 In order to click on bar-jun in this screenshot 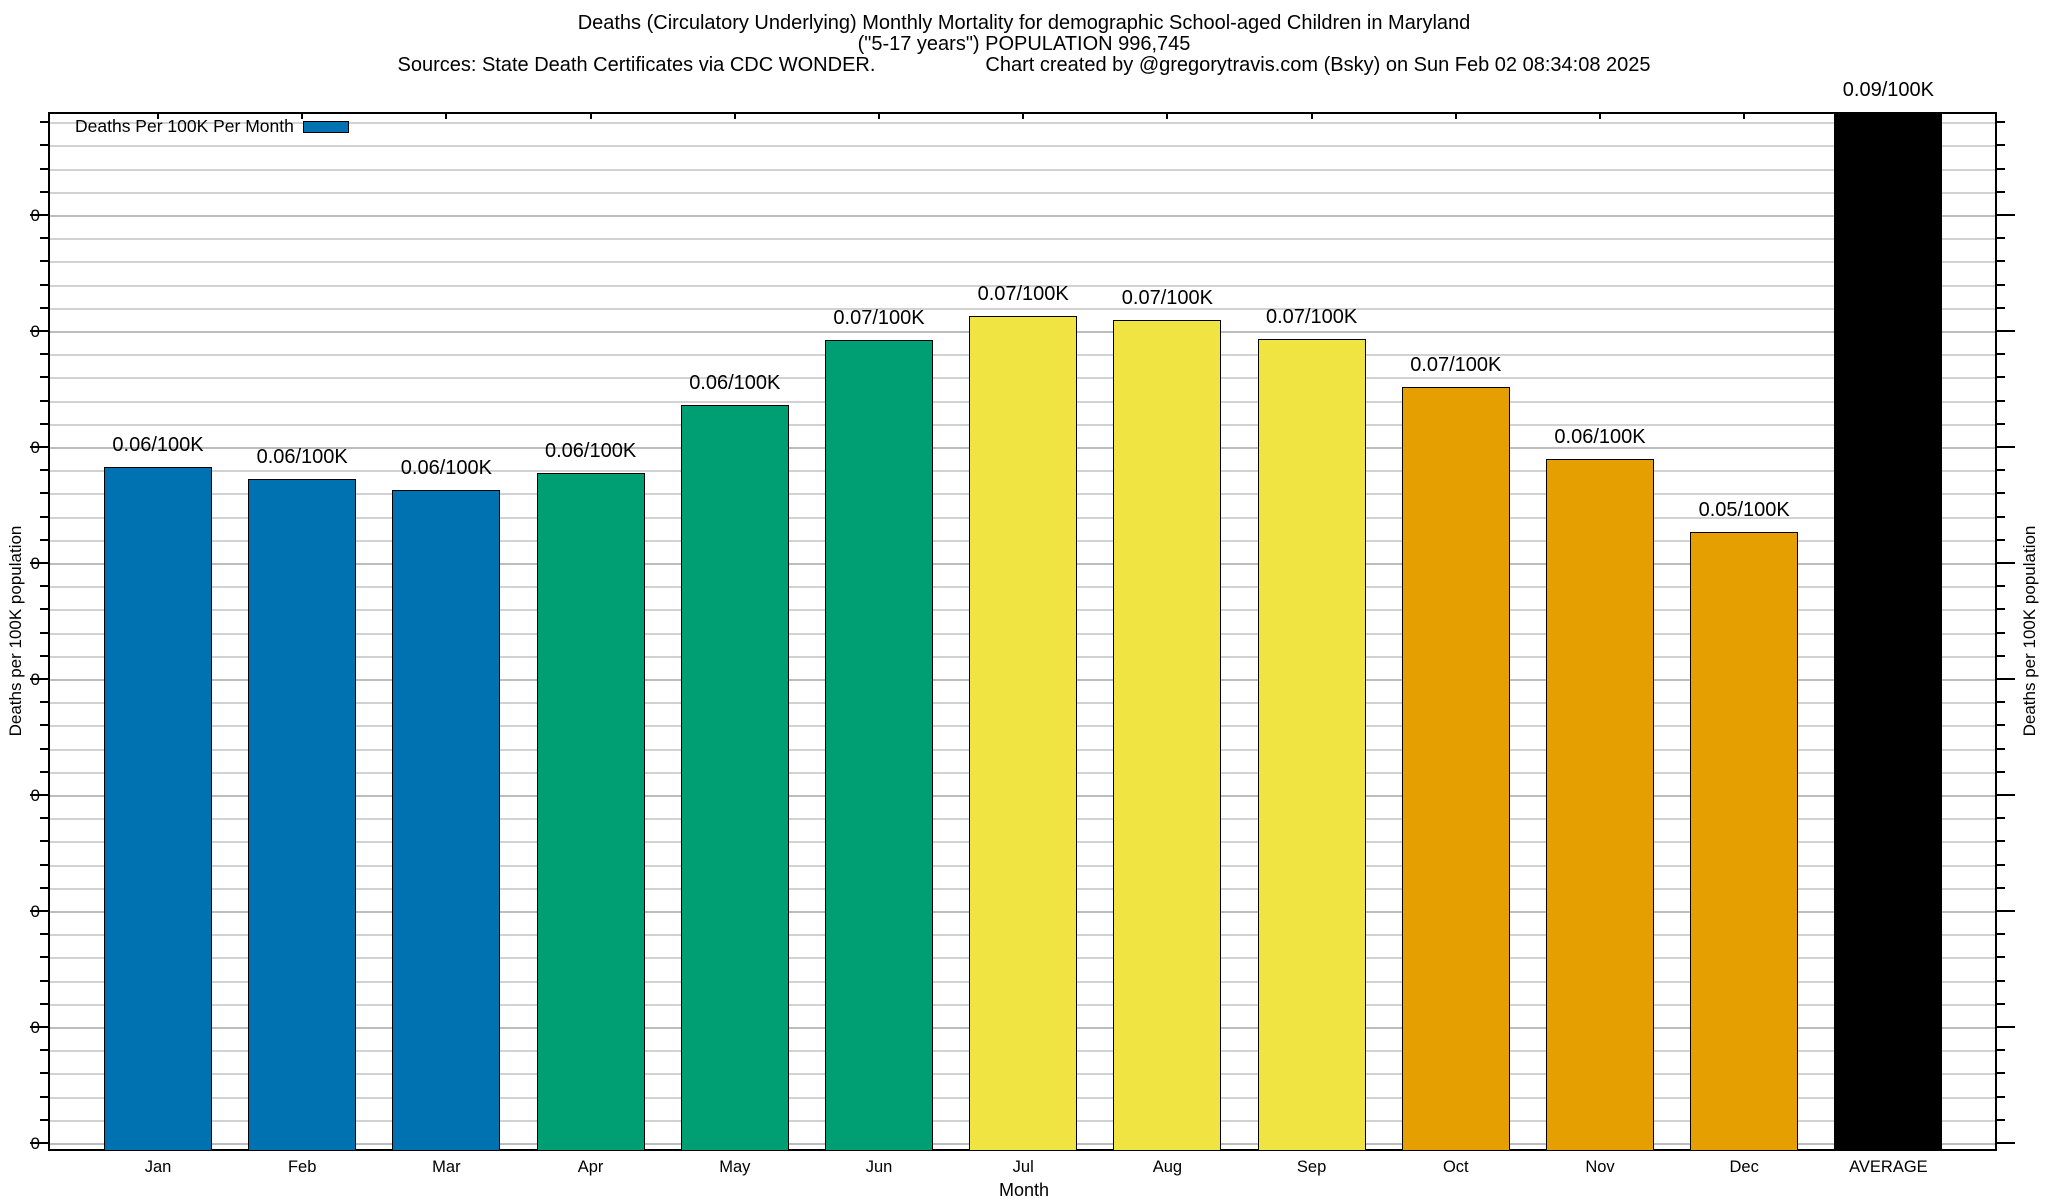, I will do `click(879, 745)`.